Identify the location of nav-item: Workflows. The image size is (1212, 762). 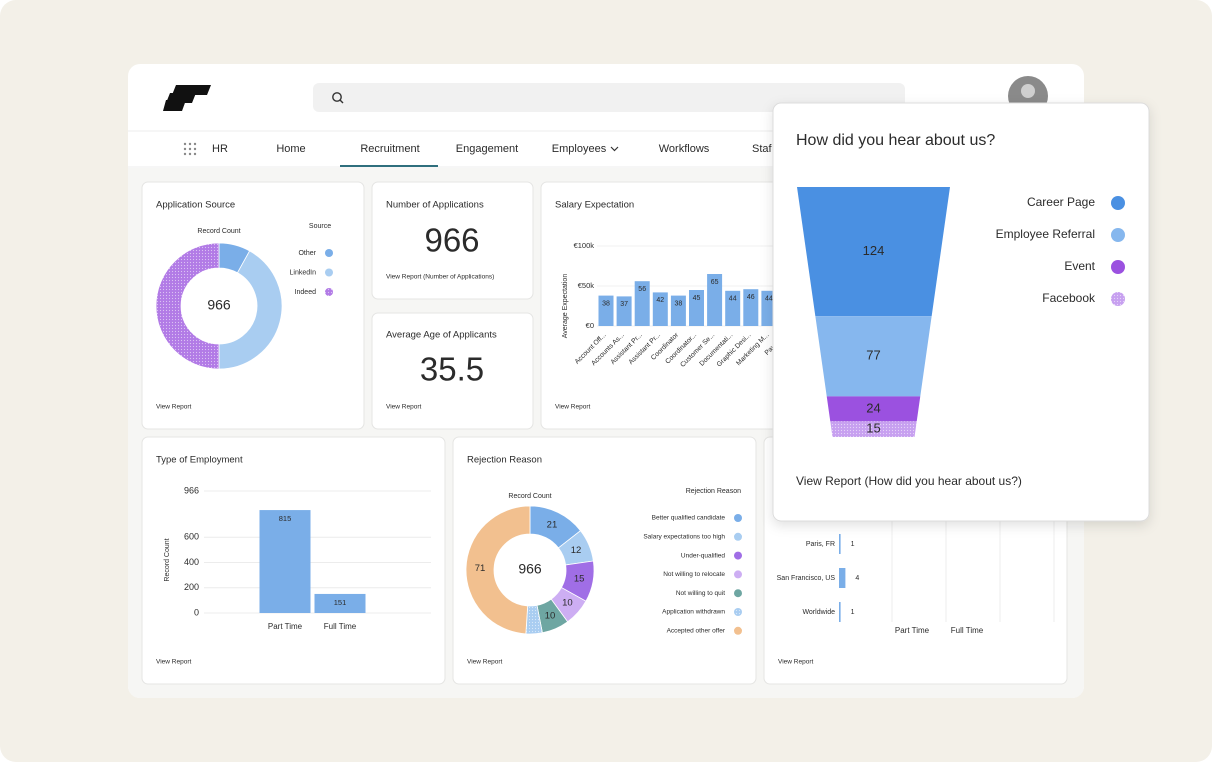
(684, 149).